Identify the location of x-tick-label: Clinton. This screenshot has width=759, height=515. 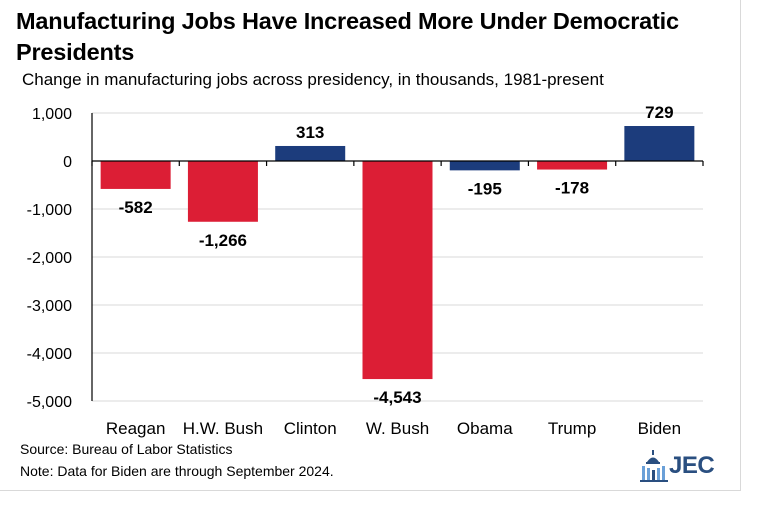
(310, 428).